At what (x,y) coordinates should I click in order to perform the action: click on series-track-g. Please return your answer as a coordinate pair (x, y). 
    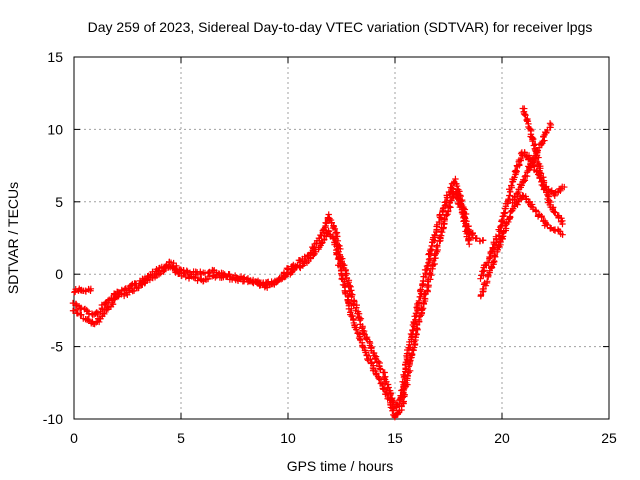
    Looking at the image, I should click on (83, 290).